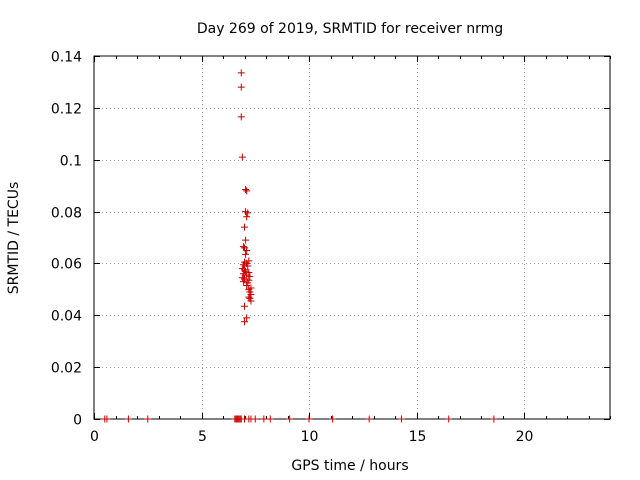 The width and height of the screenshot is (640, 480). What do you see at coordinates (418, 437) in the screenshot?
I see `x-tick-label: 15` at bounding box center [418, 437].